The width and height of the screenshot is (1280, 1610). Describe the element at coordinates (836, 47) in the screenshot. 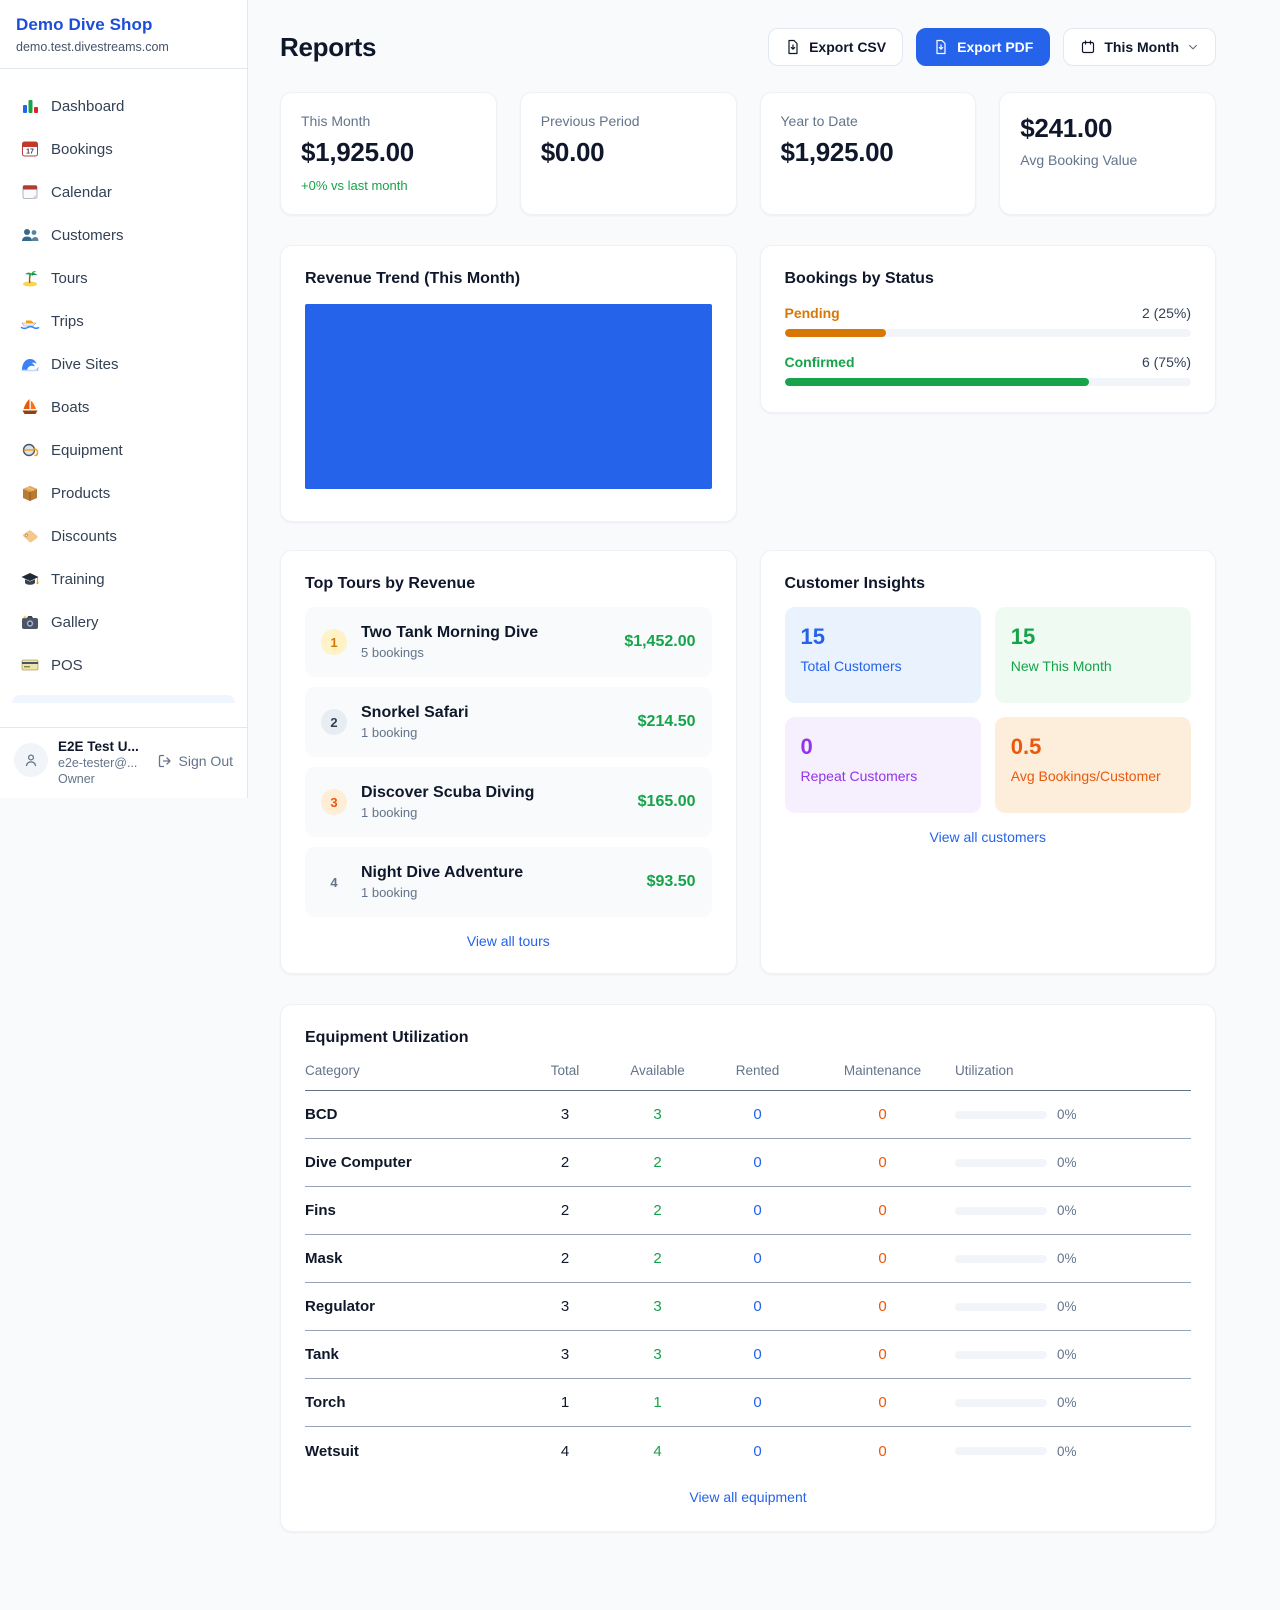

I see `export-csv-button: Export CSV` at that location.